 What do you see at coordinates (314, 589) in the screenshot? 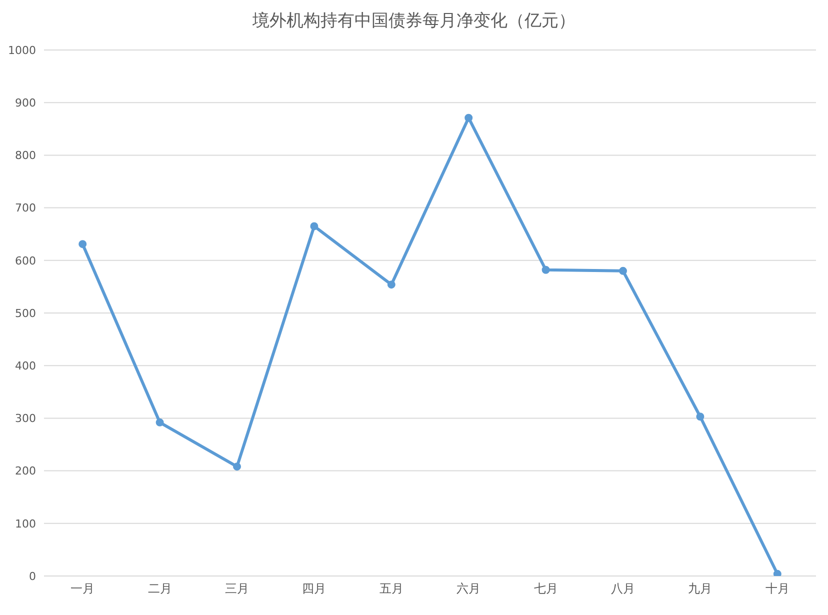
I see `x-tick-label: 四月` at bounding box center [314, 589].